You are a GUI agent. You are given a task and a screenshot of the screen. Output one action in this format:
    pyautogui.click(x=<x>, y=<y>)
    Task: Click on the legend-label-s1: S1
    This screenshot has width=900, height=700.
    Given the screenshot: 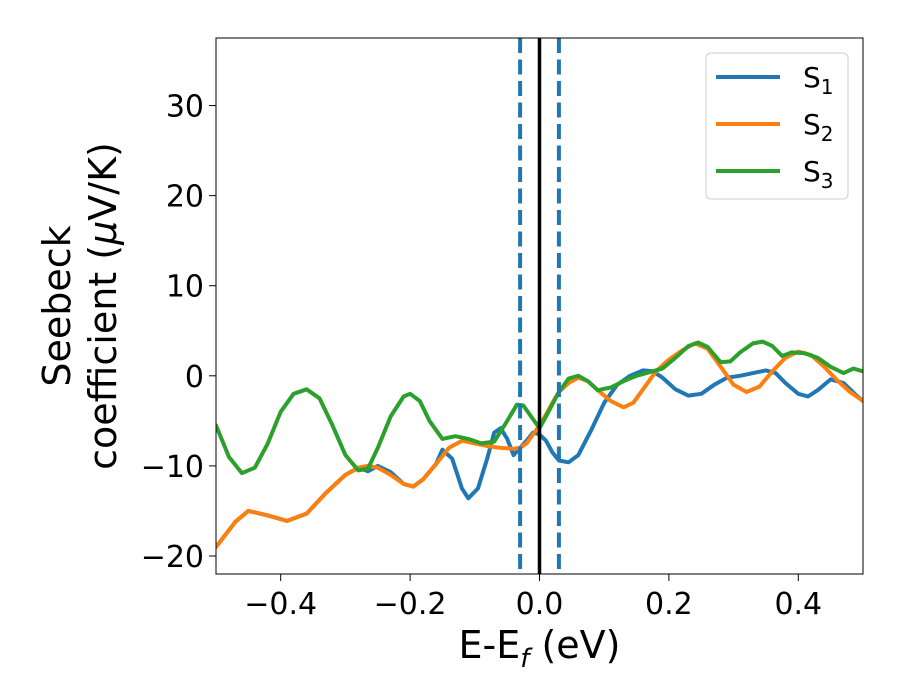 What is the action you would take?
    pyautogui.click(x=818, y=80)
    